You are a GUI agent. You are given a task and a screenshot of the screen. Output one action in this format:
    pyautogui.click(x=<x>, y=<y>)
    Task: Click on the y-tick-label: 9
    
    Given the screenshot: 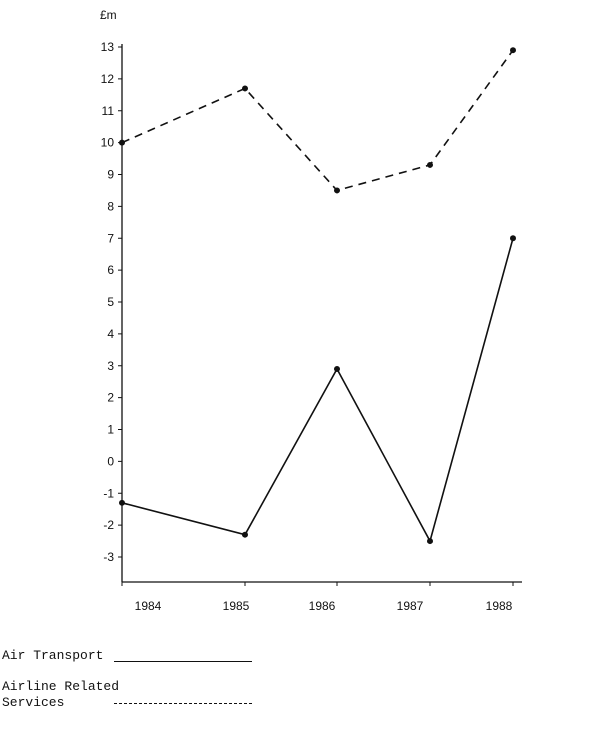 What is the action you would take?
    pyautogui.click(x=110, y=175)
    